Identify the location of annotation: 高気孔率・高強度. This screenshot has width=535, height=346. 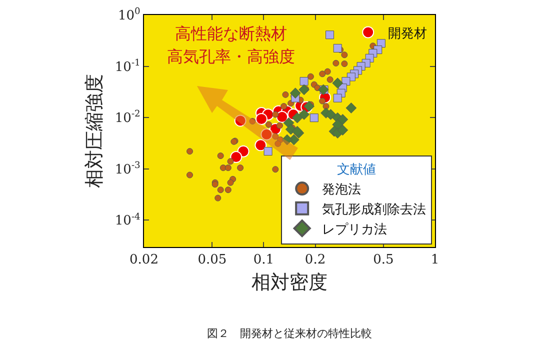
(231, 56).